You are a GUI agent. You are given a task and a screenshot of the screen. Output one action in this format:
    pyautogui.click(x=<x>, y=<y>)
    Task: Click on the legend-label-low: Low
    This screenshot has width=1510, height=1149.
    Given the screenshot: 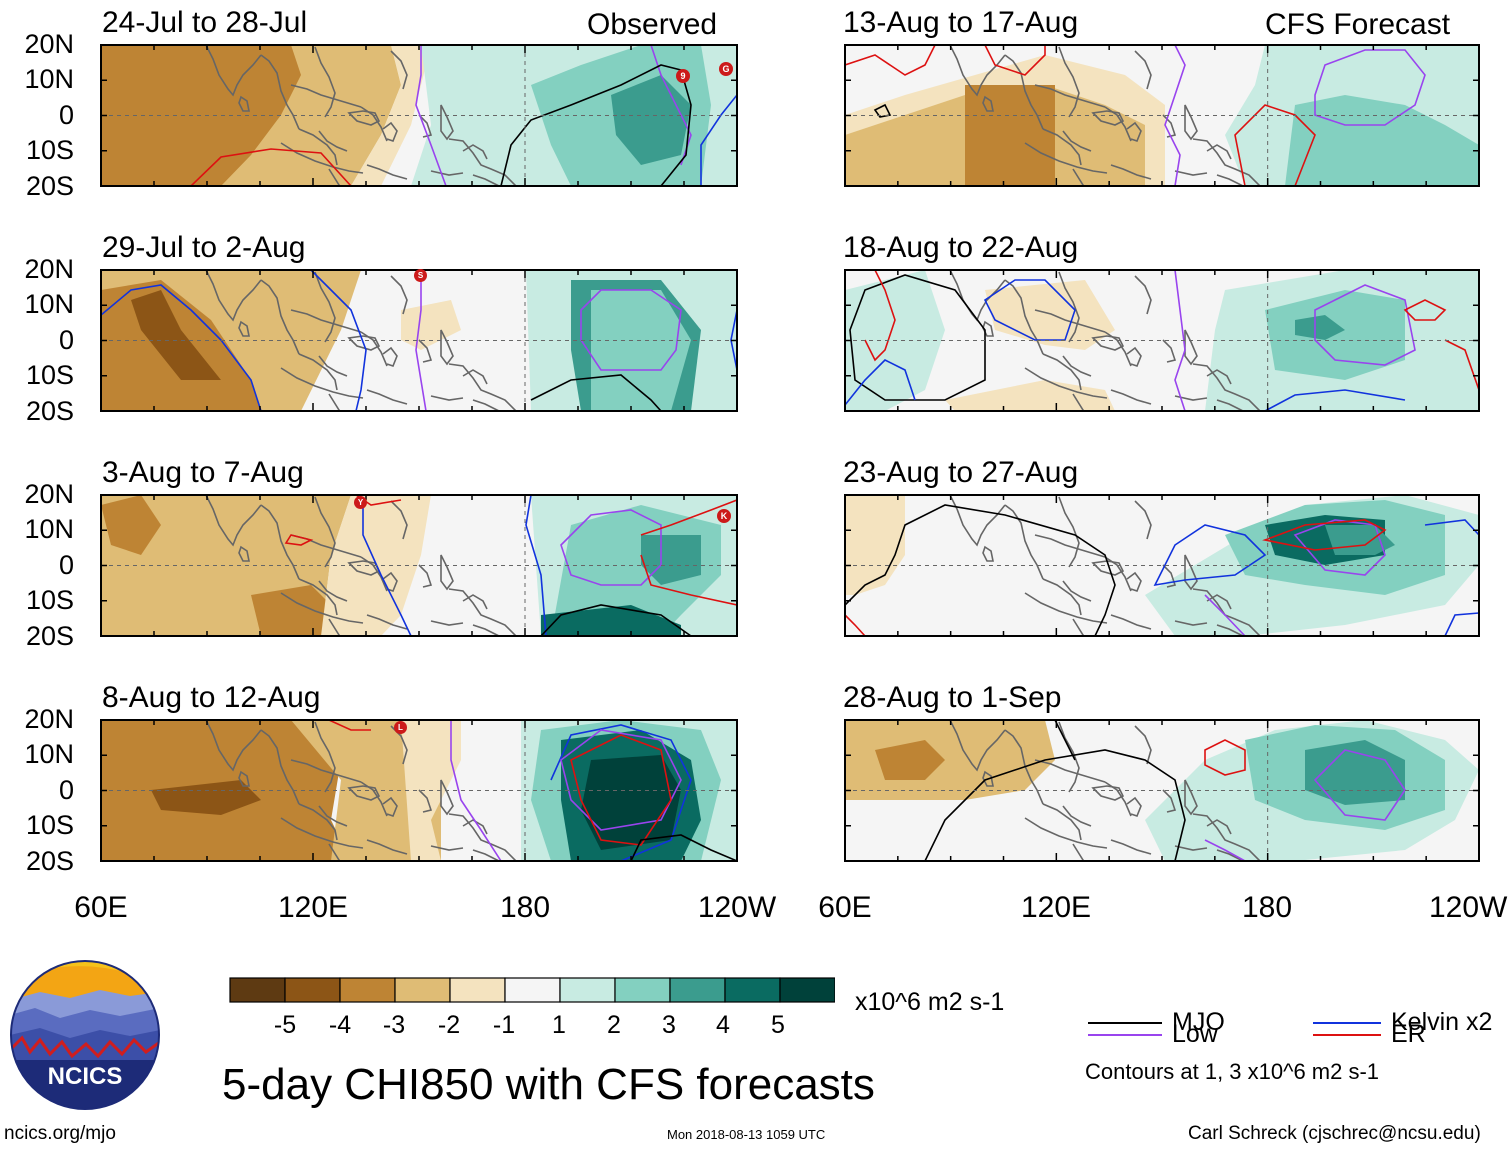 What is the action you would take?
    pyautogui.click(x=1195, y=1034)
    